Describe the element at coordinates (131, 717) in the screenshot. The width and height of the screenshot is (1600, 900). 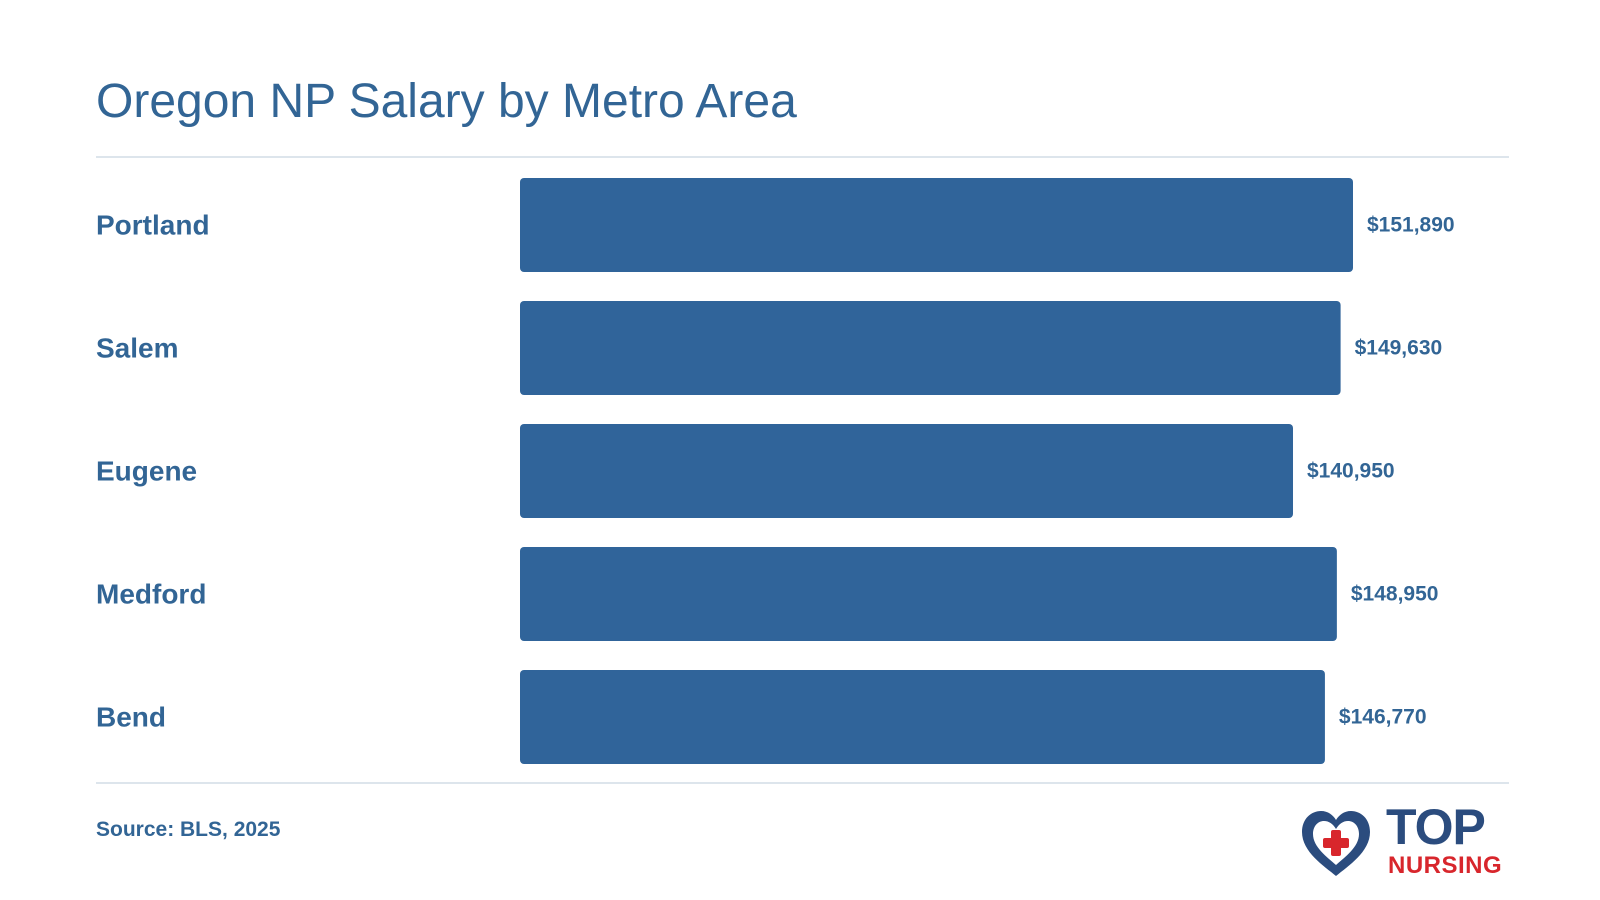
I see `category-label: Bend` at that location.